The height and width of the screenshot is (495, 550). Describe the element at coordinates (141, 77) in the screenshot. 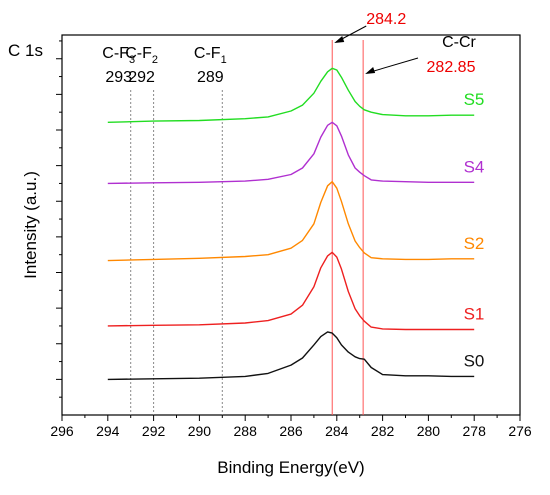

I see `cf-value: 292` at that location.